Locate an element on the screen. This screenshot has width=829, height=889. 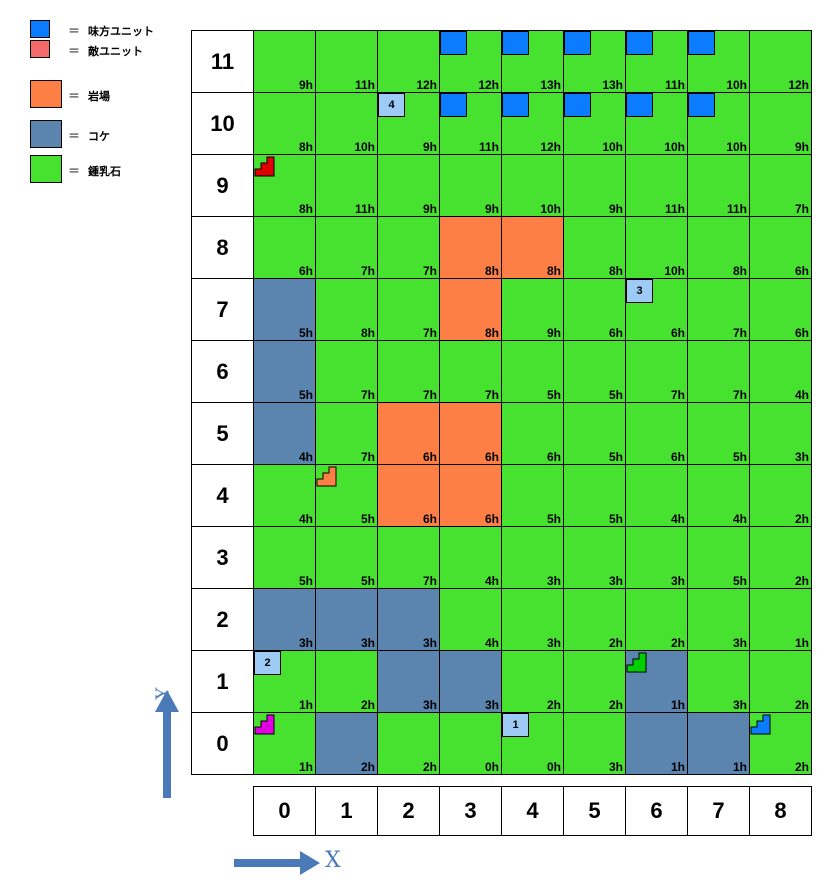
grid-cell: 9h 4 is located at coordinates (408, 123).